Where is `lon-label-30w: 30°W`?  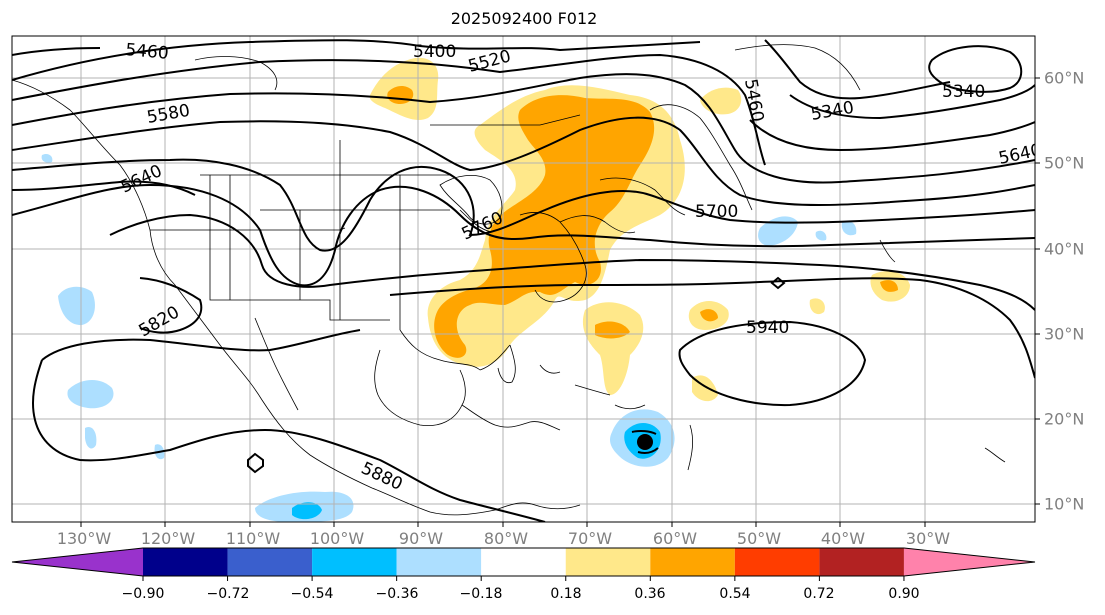
lon-label-30w: 30°W is located at coordinates (928, 538).